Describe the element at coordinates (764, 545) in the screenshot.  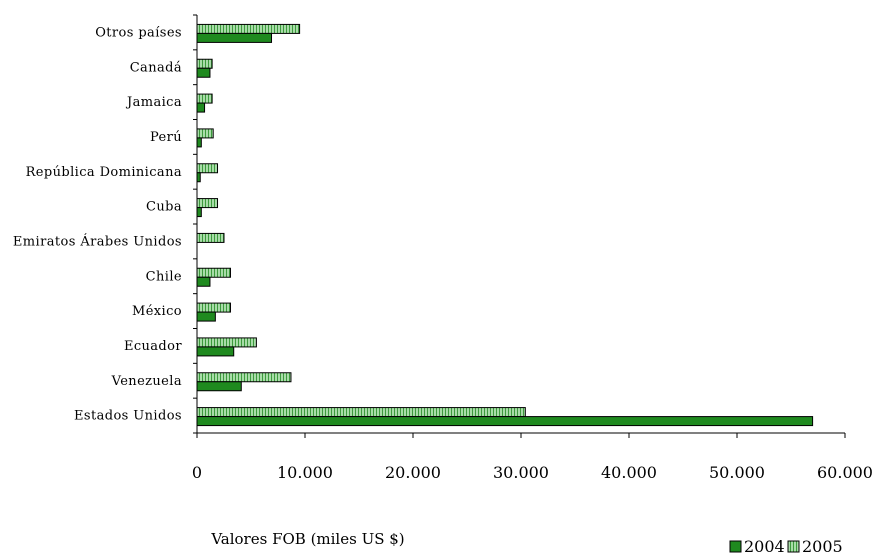
I see `legend-label-2004: 2004` at that location.